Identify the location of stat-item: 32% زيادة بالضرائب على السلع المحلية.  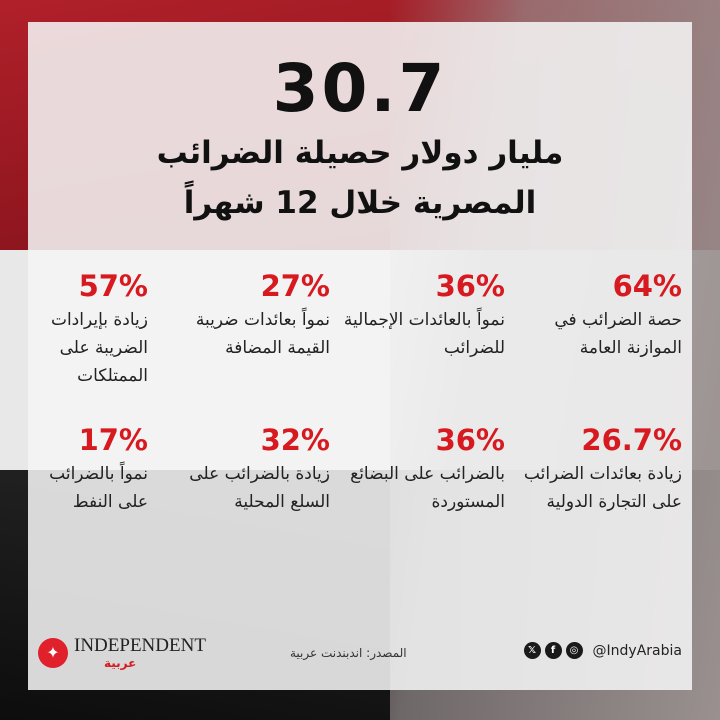
(245, 469).